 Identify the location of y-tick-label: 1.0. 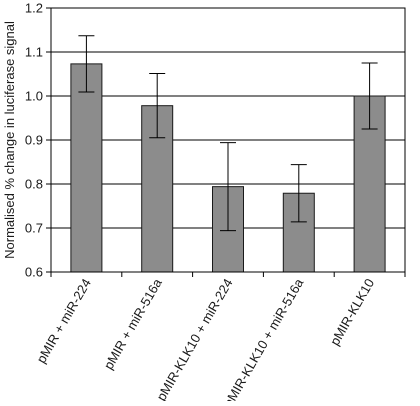
(34, 96).